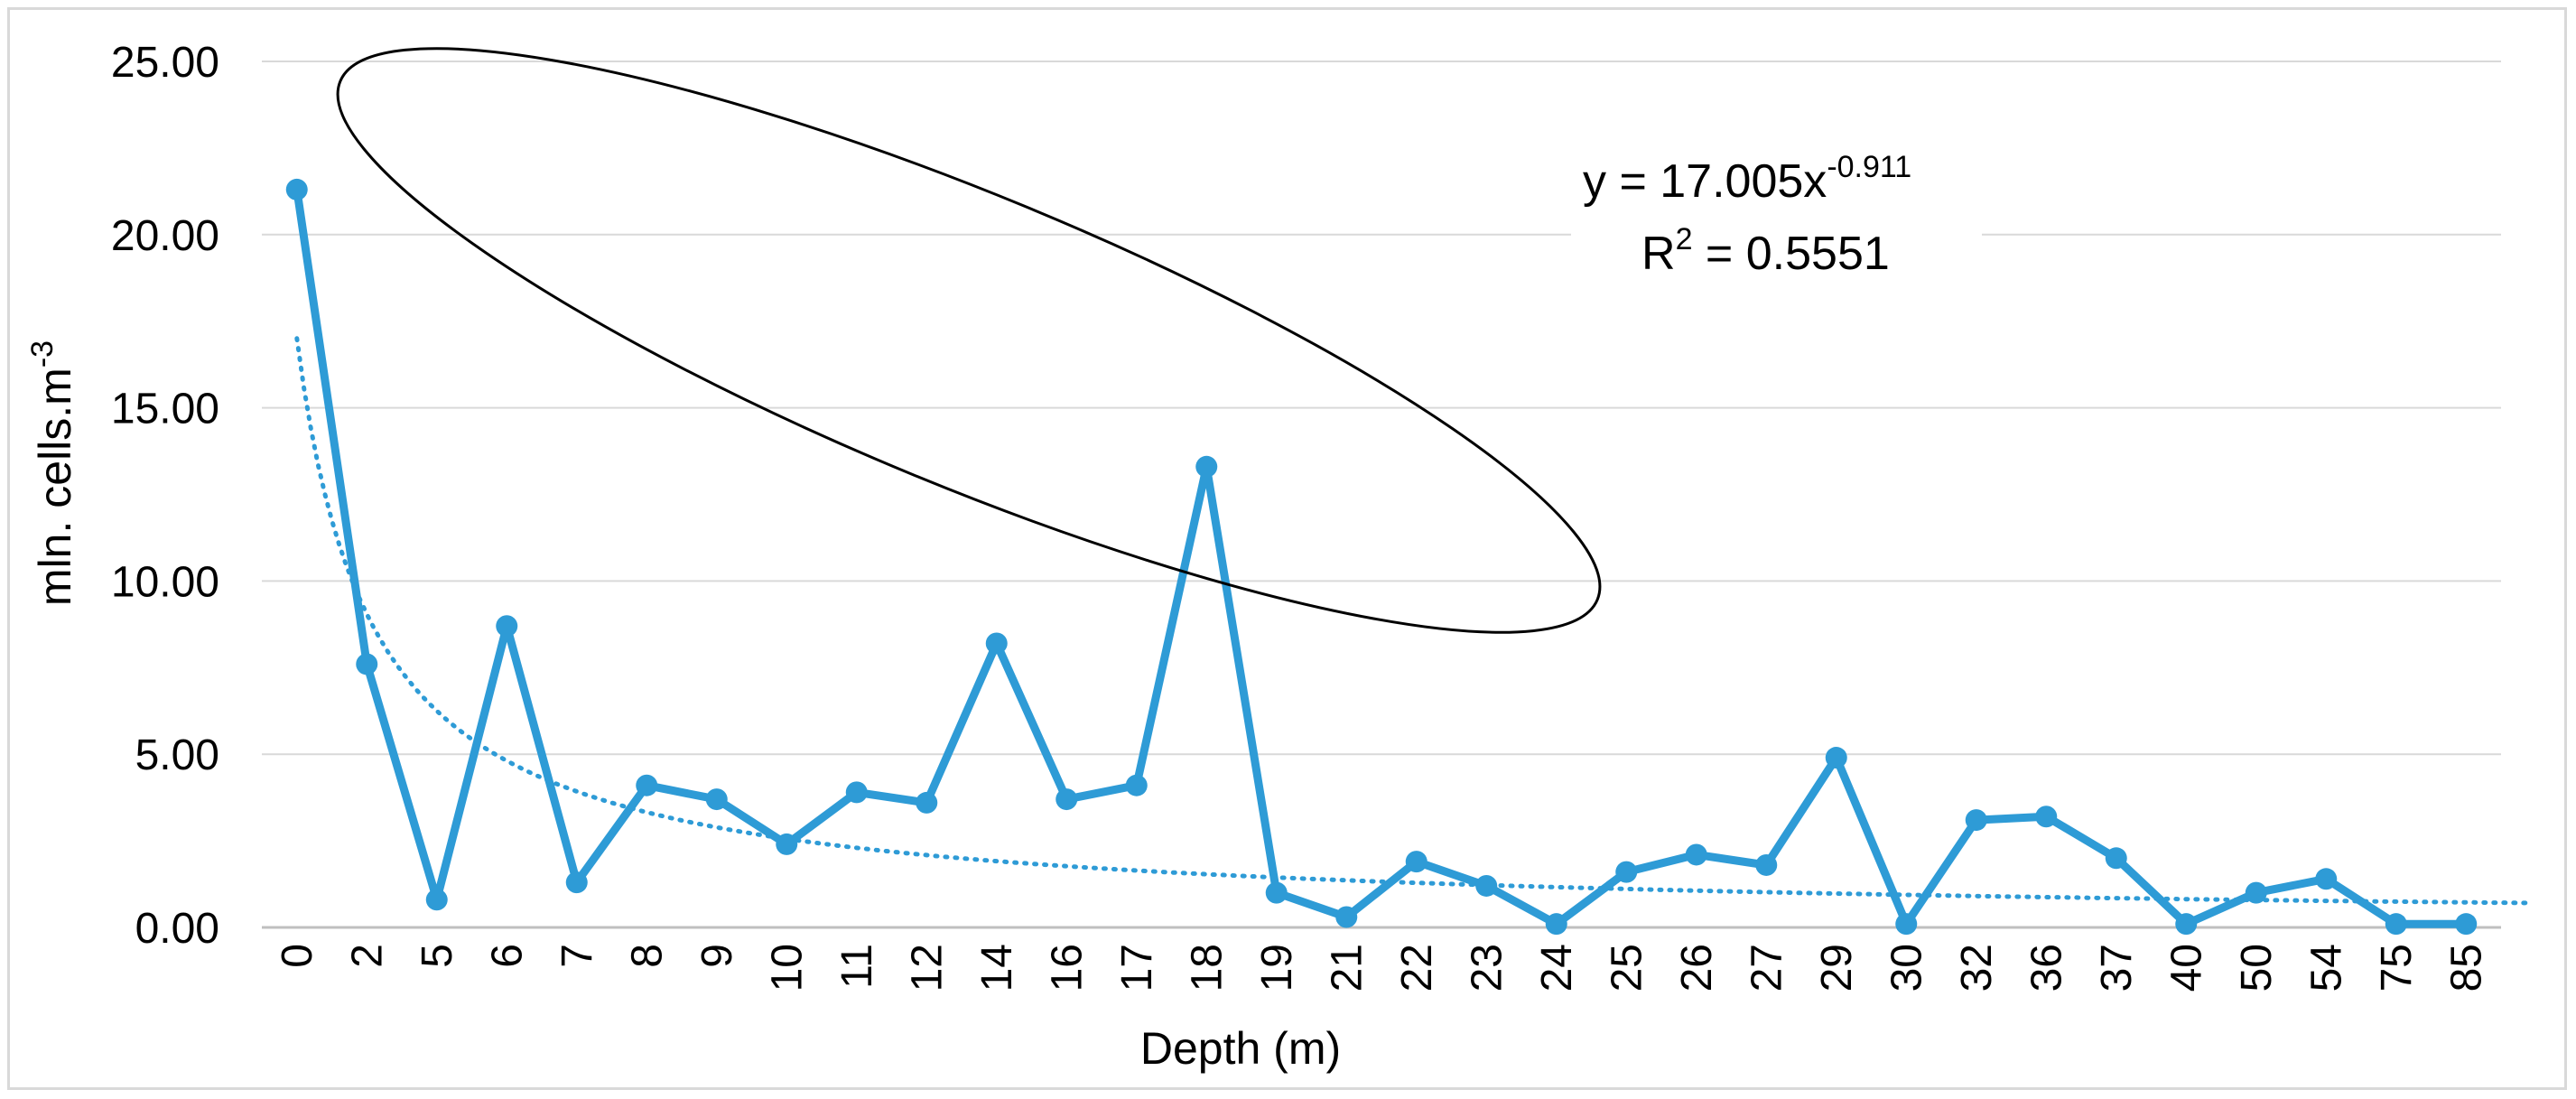 The width and height of the screenshot is (2576, 1099). I want to click on x-tick-label: 36, so click(2046, 968).